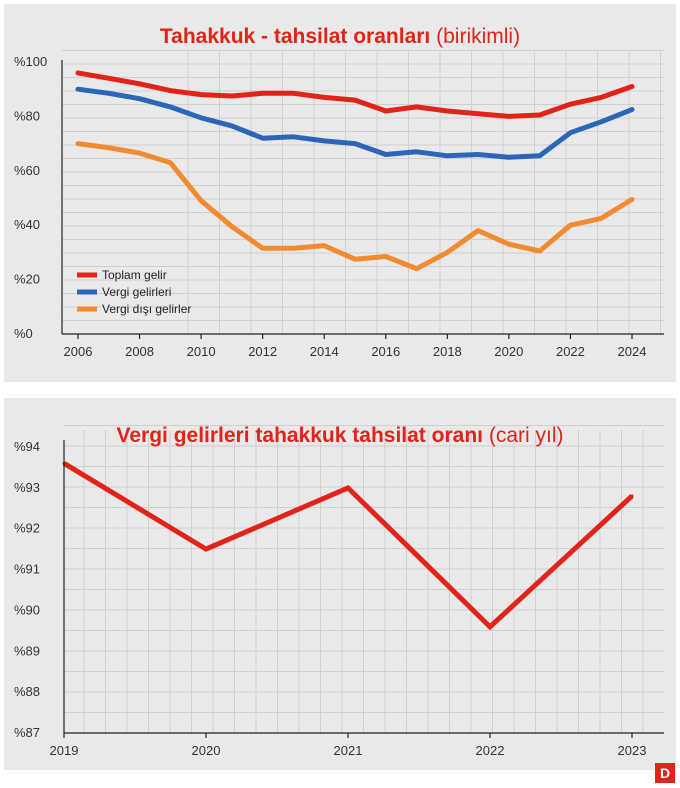 The image size is (680, 788). Describe the element at coordinates (27, 589) in the screenshot. I see `y-axis-ticks: %87 %88 %89 %90 %91 %92 %93 %94` at that location.